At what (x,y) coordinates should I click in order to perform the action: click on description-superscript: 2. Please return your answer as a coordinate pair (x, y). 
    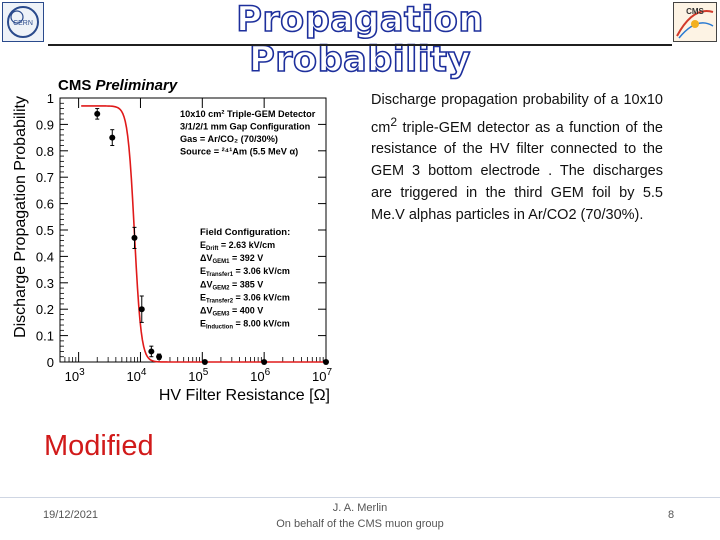
    Looking at the image, I should click on (394, 121).